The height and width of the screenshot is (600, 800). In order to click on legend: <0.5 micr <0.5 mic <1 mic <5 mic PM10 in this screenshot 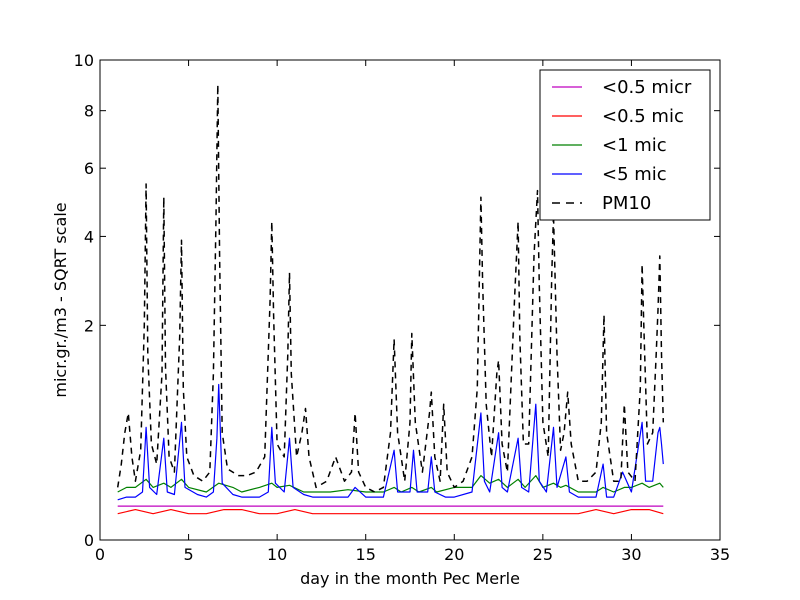, I will do `click(625, 145)`.